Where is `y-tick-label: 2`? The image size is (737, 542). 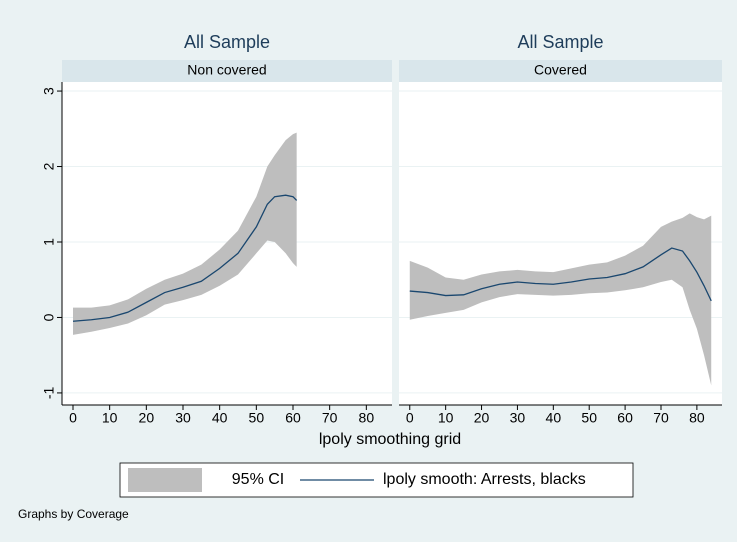 y-tick-label: 2 is located at coordinates (49, 166).